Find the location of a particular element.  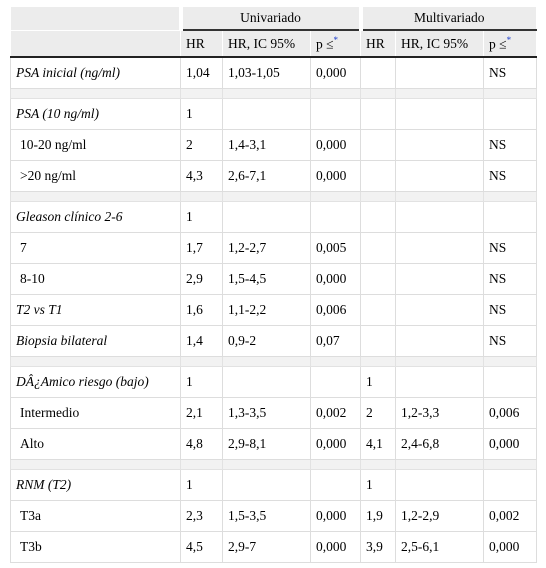

row-label: 8-10 is located at coordinates (95, 279).